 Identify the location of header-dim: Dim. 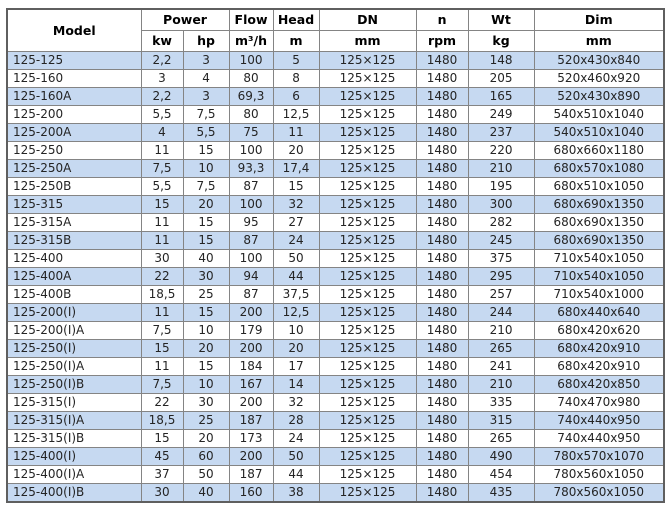
(599, 19).